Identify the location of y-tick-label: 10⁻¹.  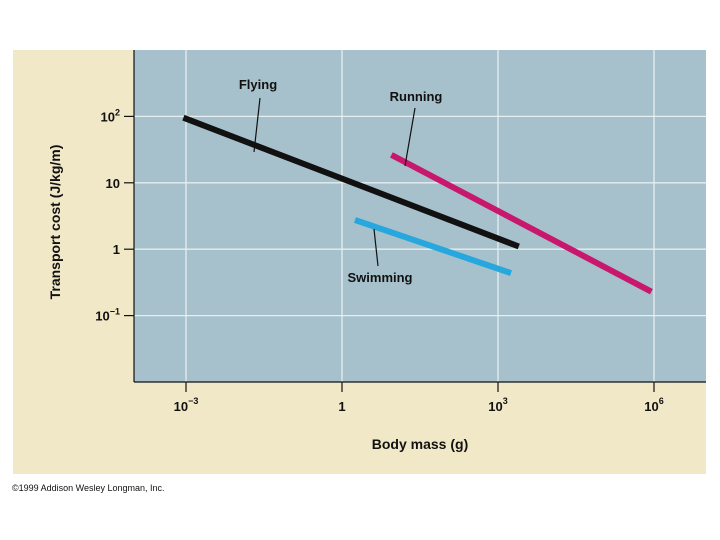
(107, 315).